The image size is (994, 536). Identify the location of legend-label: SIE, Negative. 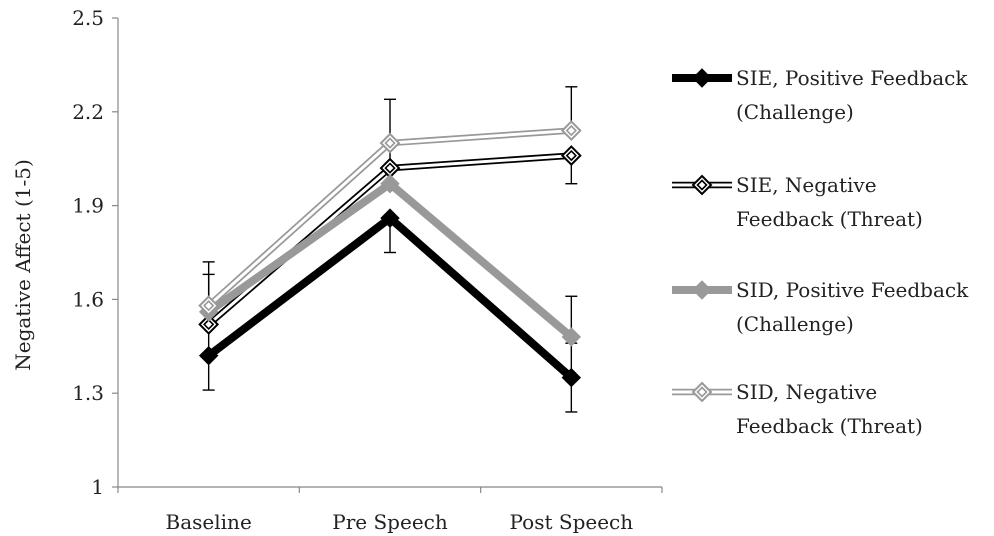
(806, 185).